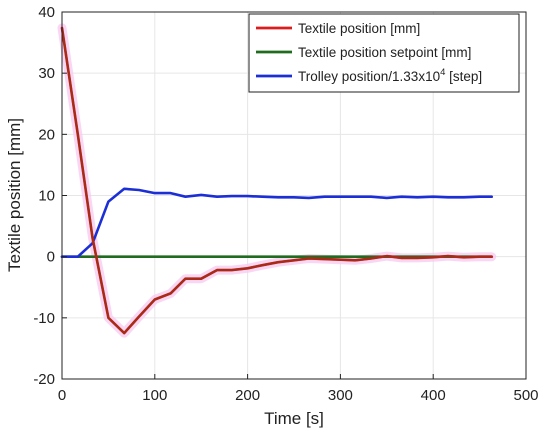 The height and width of the screenshot is (437, 550). I want to click on x-tick-label: 500, so click(525, 395).